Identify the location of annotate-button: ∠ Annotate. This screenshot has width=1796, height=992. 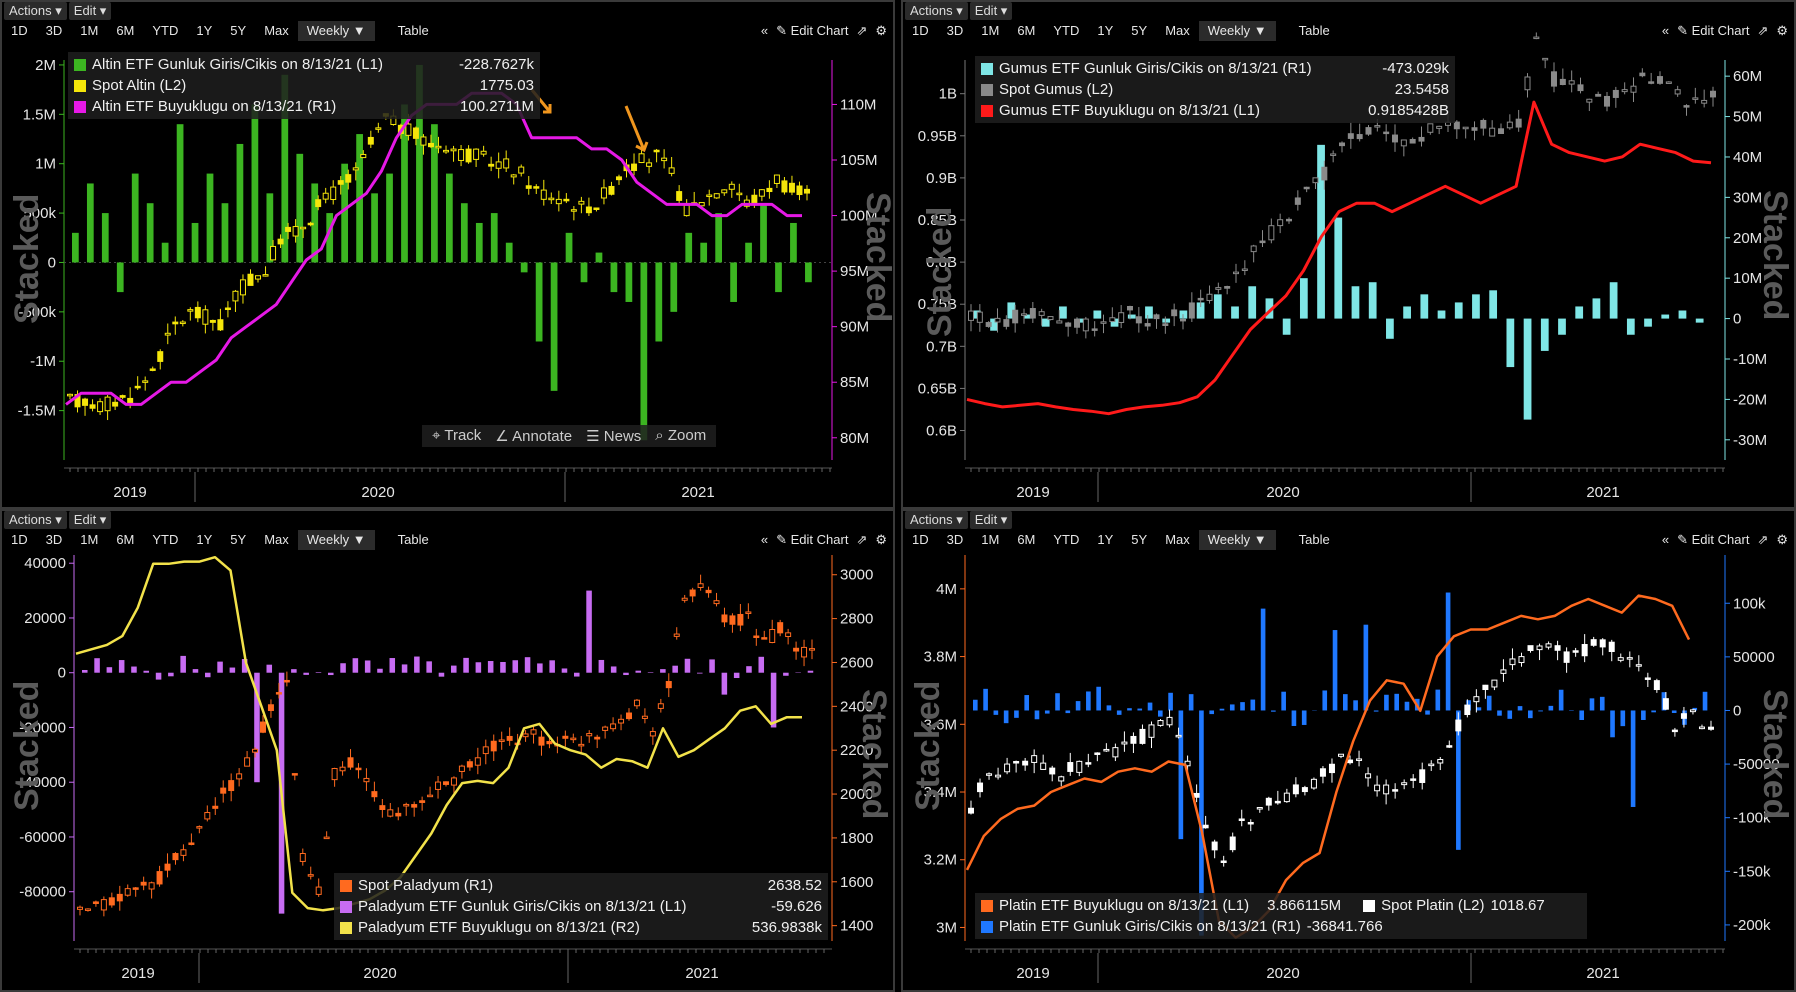
(534, 436).